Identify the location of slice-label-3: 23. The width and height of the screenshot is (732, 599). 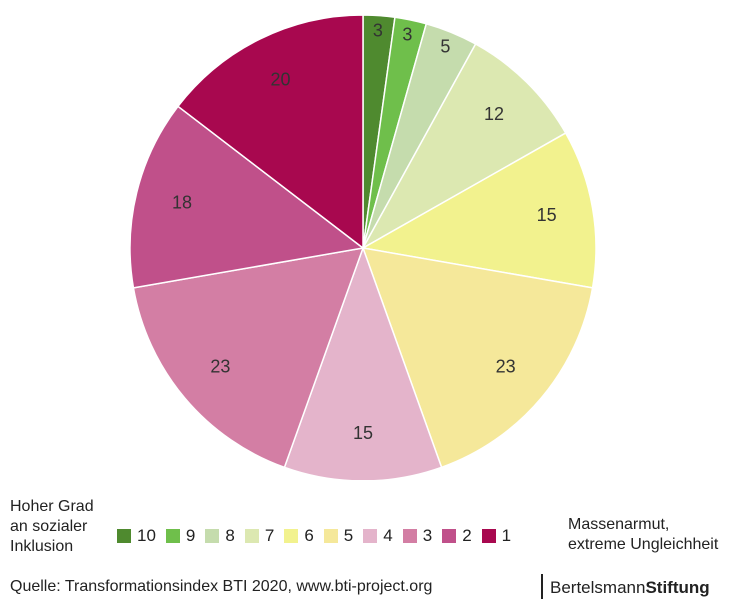
(220, 367).